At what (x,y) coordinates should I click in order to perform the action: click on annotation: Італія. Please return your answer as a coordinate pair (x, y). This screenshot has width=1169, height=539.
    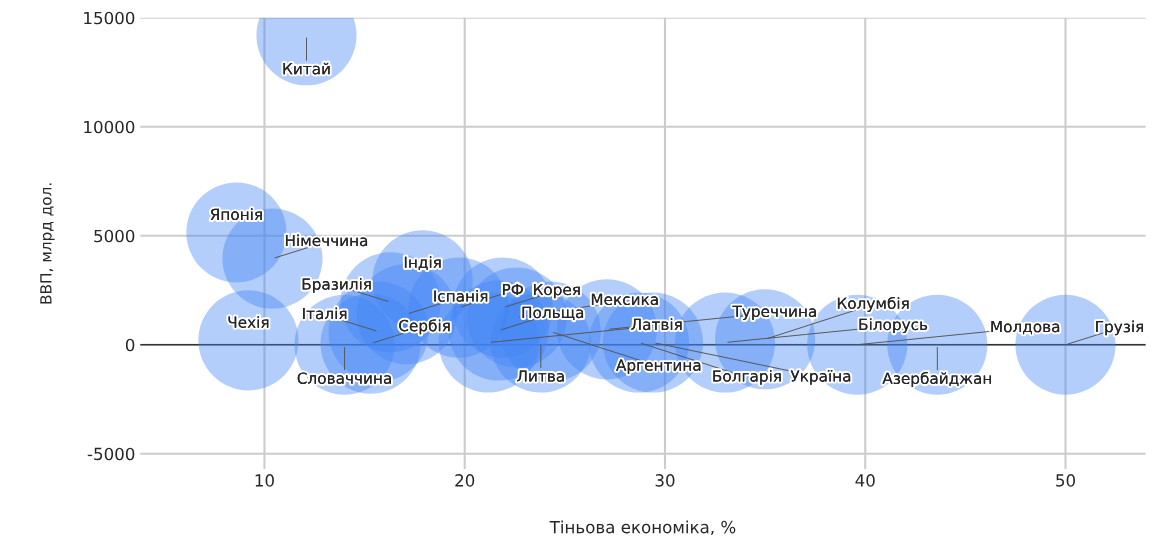
    Looking at the image, I should click on (325, 313).